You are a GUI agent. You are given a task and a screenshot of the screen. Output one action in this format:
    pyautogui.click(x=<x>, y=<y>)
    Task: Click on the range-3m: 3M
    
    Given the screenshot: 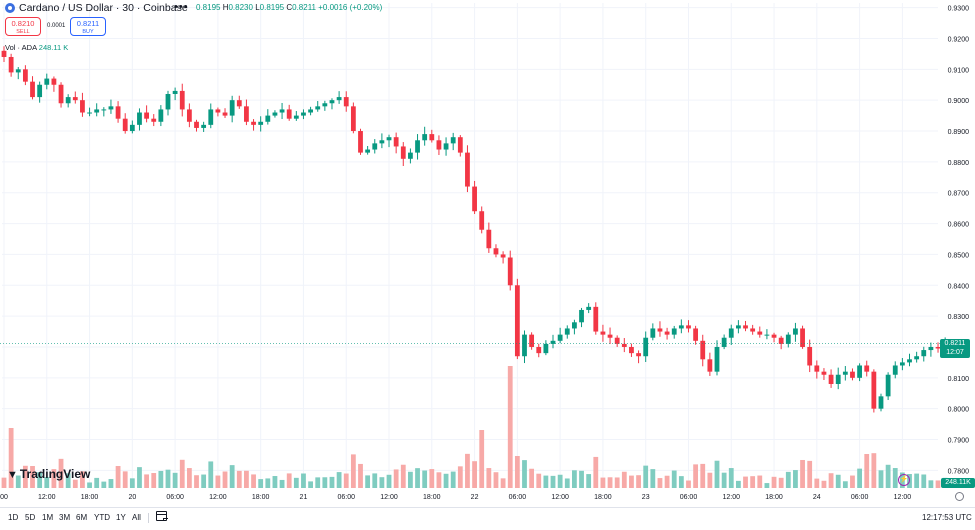 What is the action you would take?
    pyautogui.click(x=65, y=517)
    